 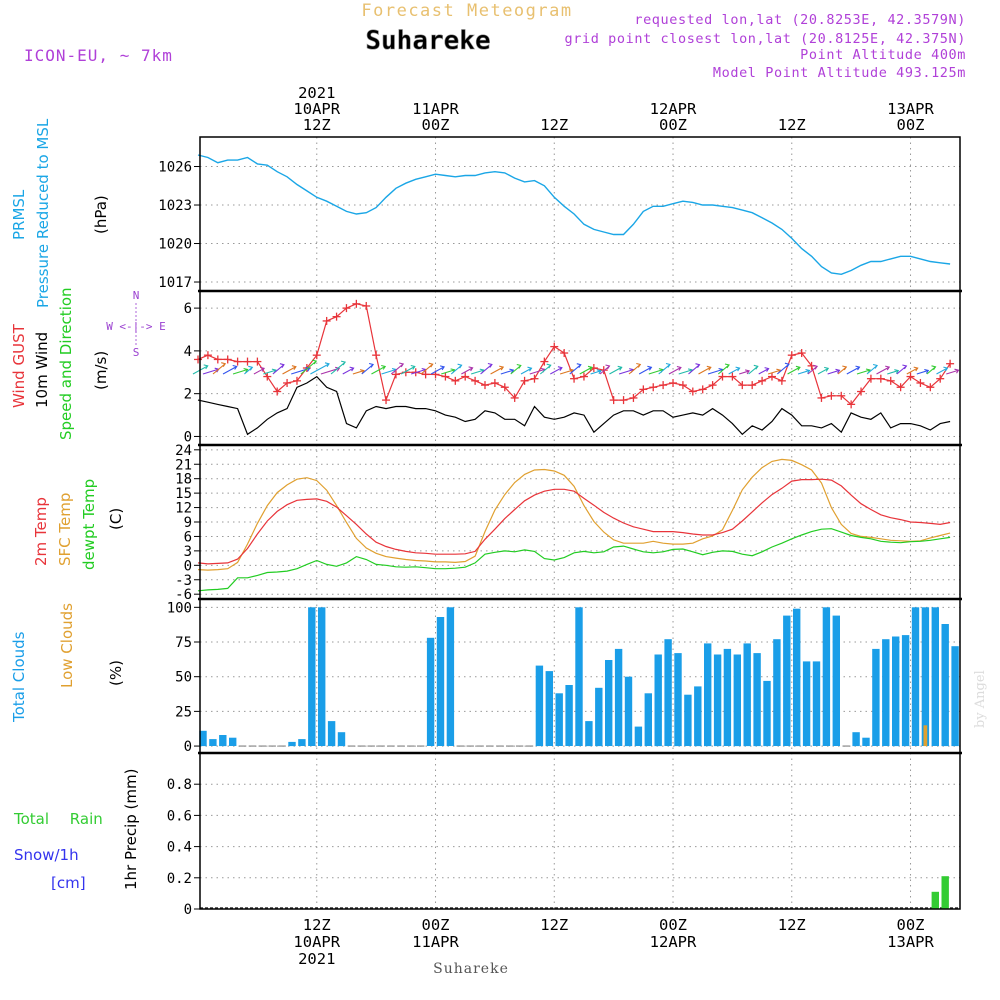 I want to click on precip-tick-label: 0.6, so click(x=179, y=816).